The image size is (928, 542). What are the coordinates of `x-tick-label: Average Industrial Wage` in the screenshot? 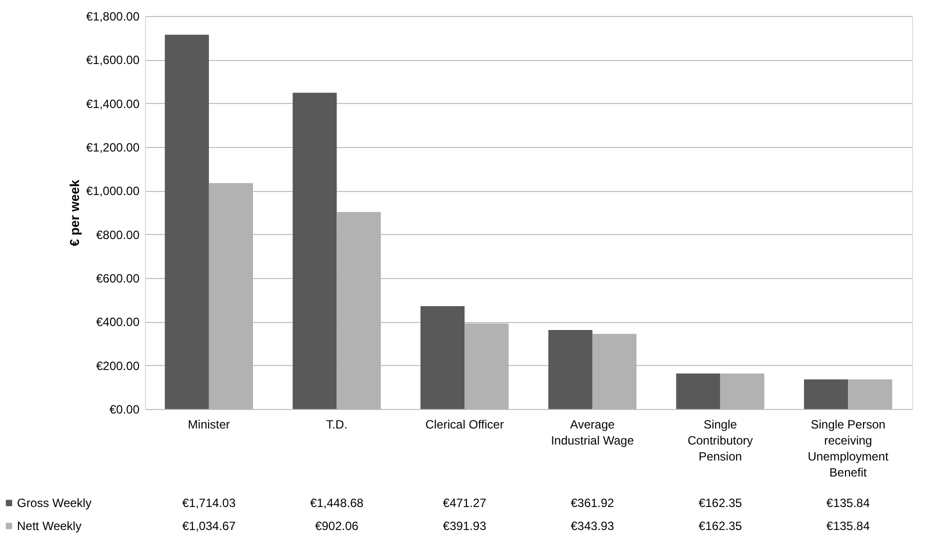 It's located at (592, 433).